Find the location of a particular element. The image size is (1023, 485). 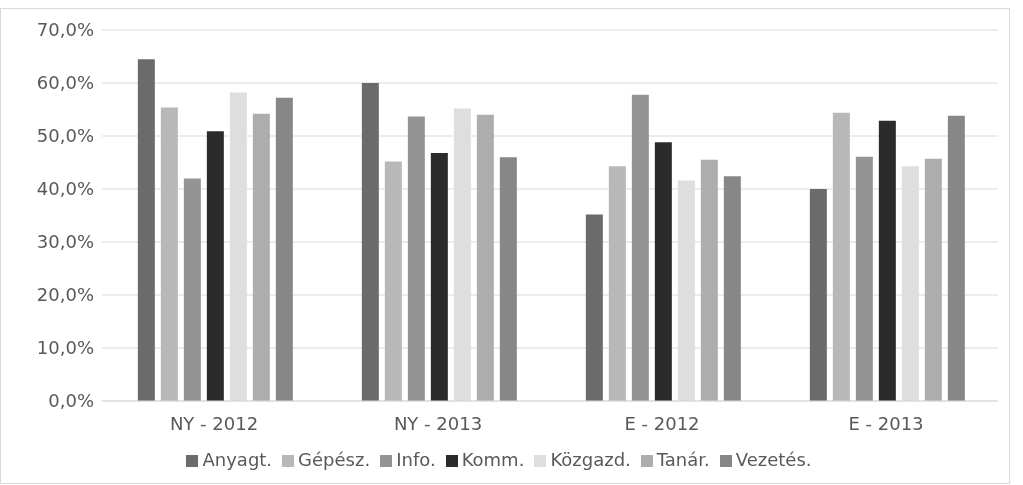

legend-label: Tanár. is located at coordinates (683, 459).